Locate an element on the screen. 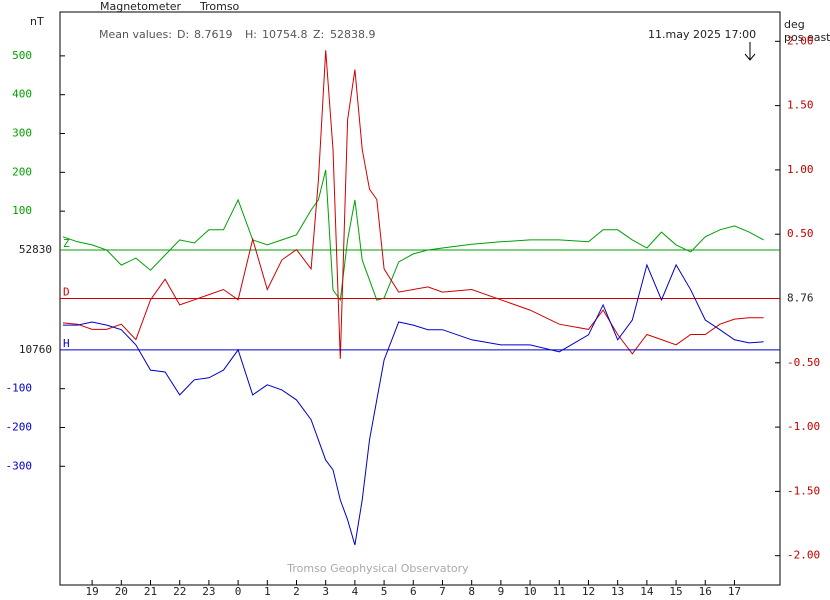 This screenshot has height=600, width=830. x-tick-label: 21 is located at coordinates (150, 591).